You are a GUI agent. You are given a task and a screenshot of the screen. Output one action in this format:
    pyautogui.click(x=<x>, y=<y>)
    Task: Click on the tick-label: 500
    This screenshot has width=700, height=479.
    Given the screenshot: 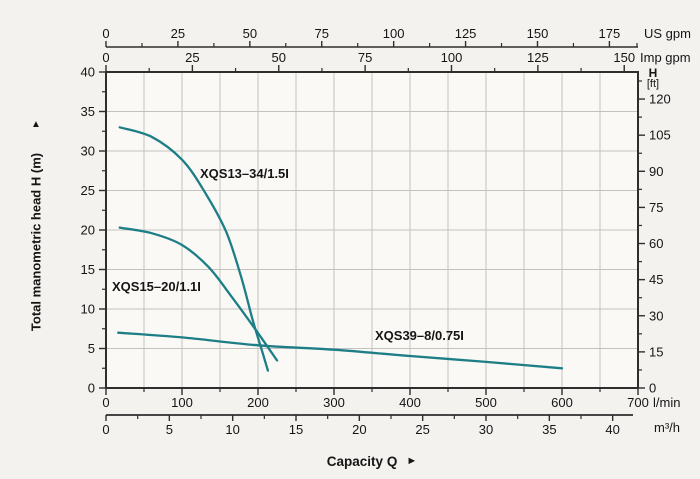 What is the action you would take?
    pyautogui.click(x=486, y=402)
    